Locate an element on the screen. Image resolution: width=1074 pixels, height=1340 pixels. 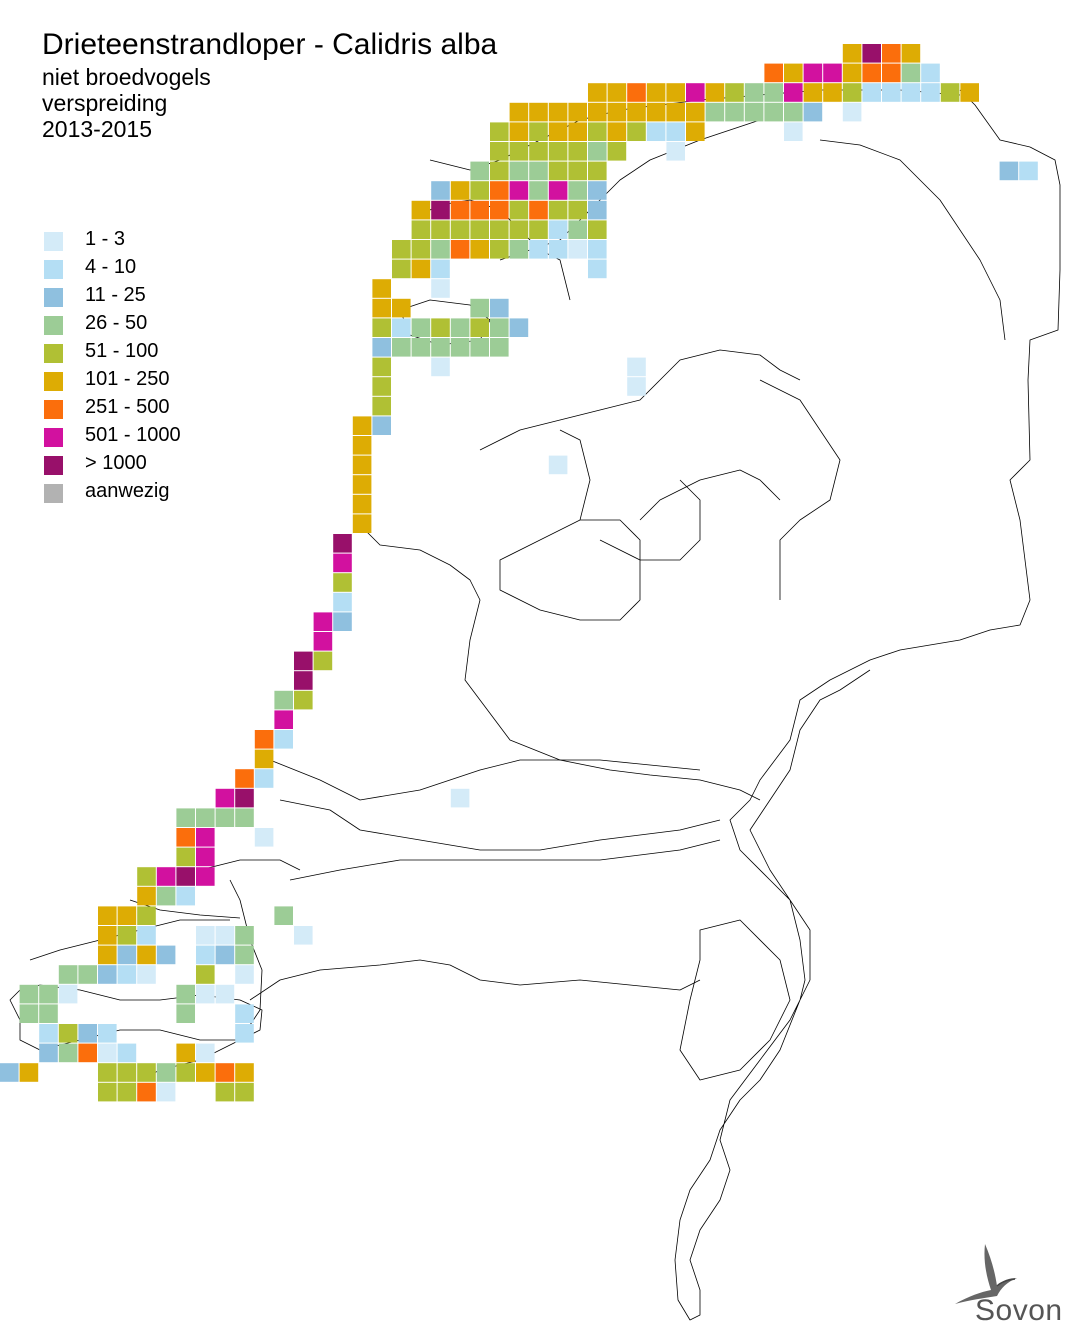
legend-label: 4 - 10 is located at coordinates (111, 267).